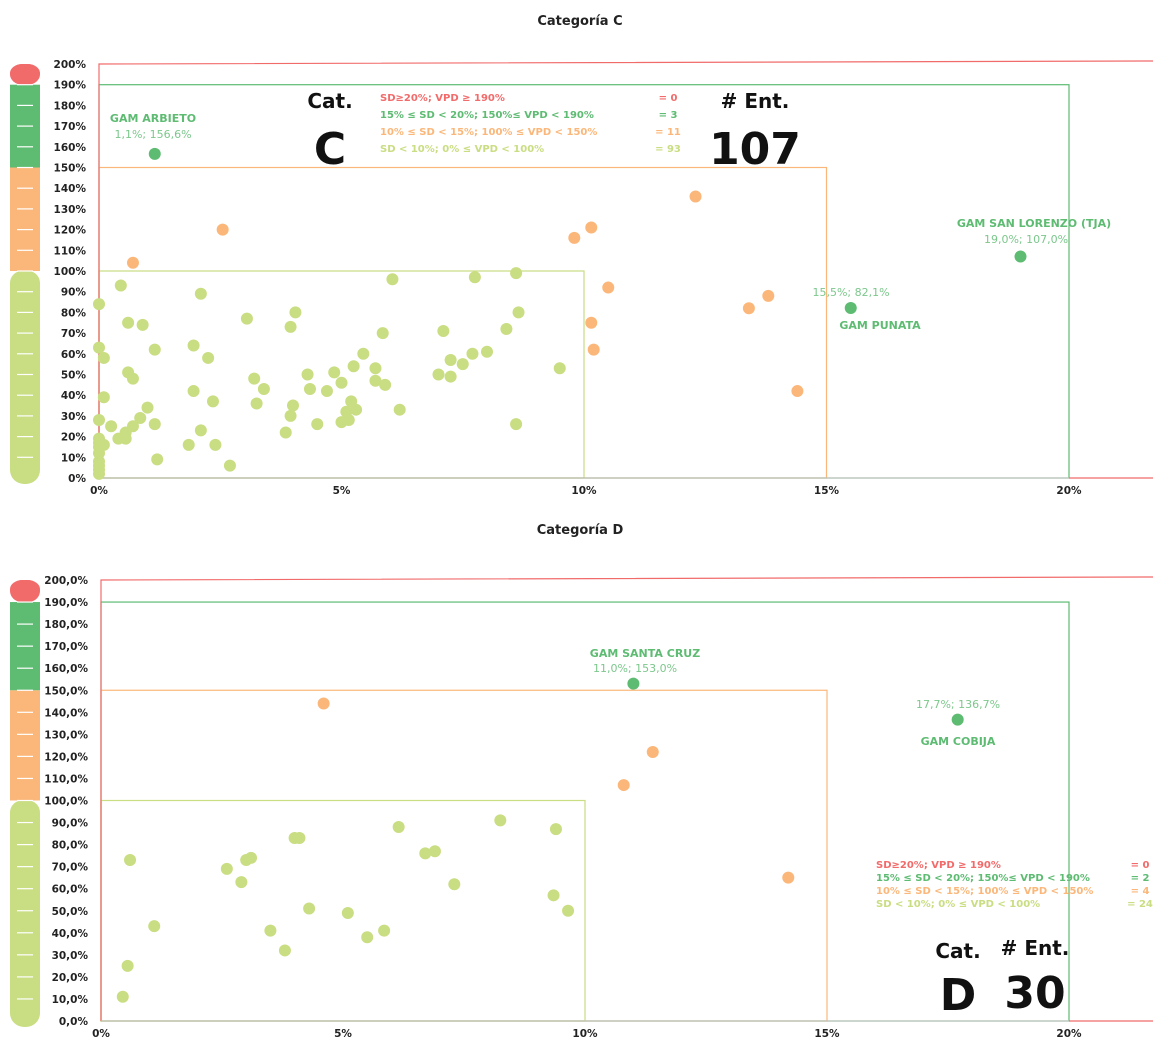 The width and height of the screenshot is (1153, 1045). I want to click on x-tick-label: 20%, so click(1069, 1034).